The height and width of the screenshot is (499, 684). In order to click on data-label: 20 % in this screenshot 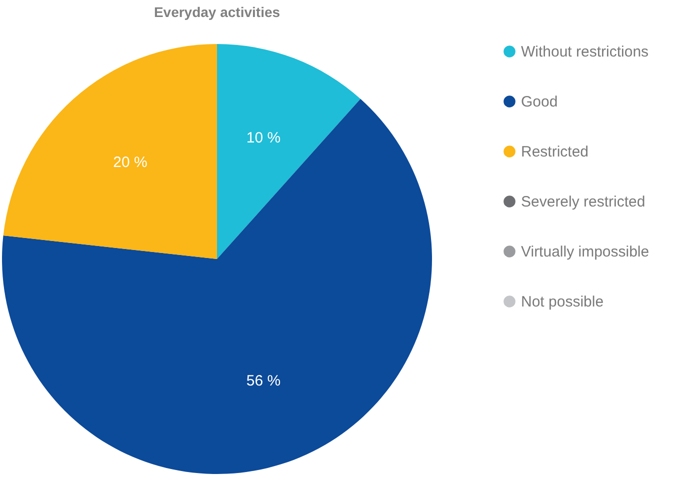, I will do `click(130, 163)`.